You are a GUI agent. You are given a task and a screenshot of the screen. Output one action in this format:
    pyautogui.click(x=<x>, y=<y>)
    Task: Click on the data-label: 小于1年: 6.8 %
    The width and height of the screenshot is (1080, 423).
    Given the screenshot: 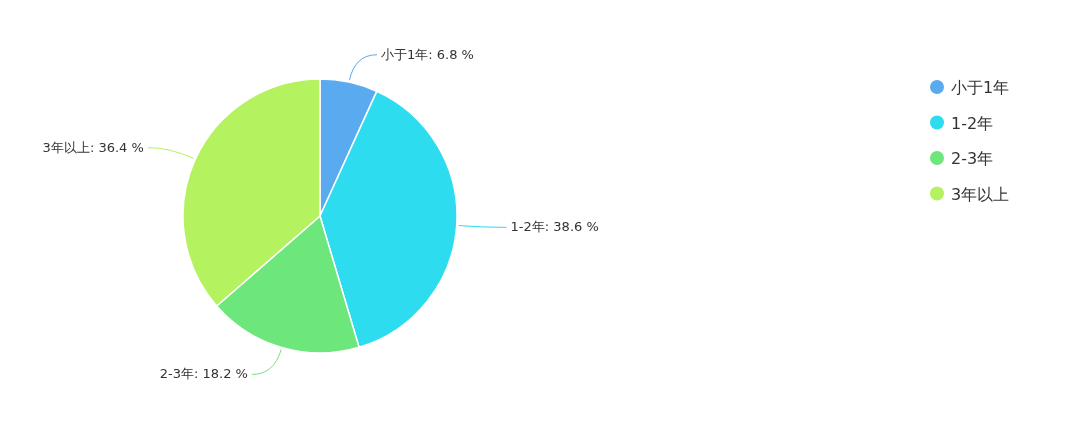 What is the action you would take?
    pyautogui.click(x=427, y=54)
    